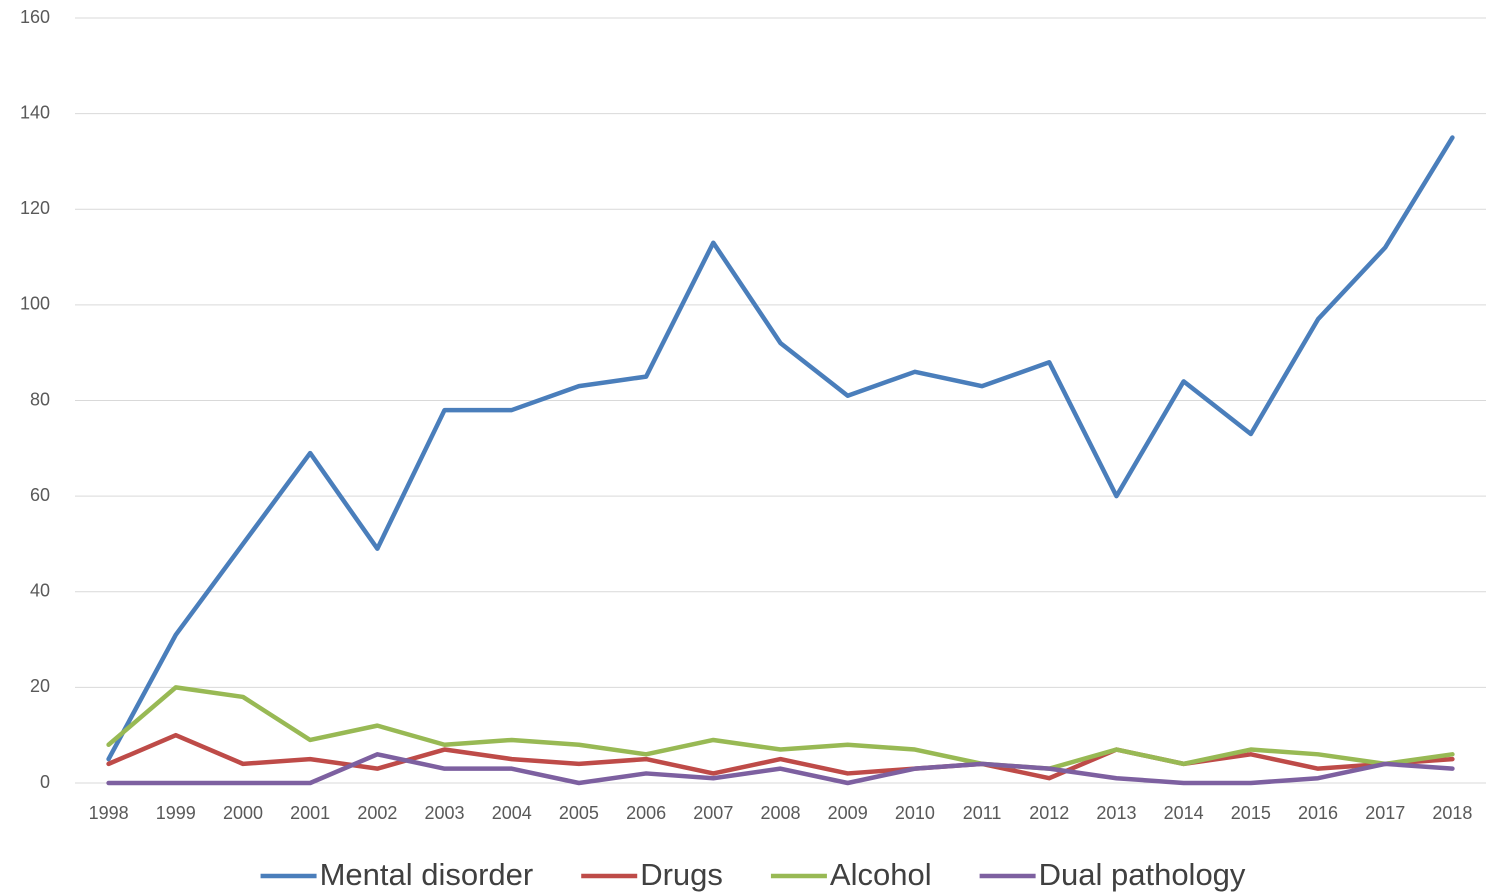  I want to click on y-tick-label: 100, so click(35, 304).